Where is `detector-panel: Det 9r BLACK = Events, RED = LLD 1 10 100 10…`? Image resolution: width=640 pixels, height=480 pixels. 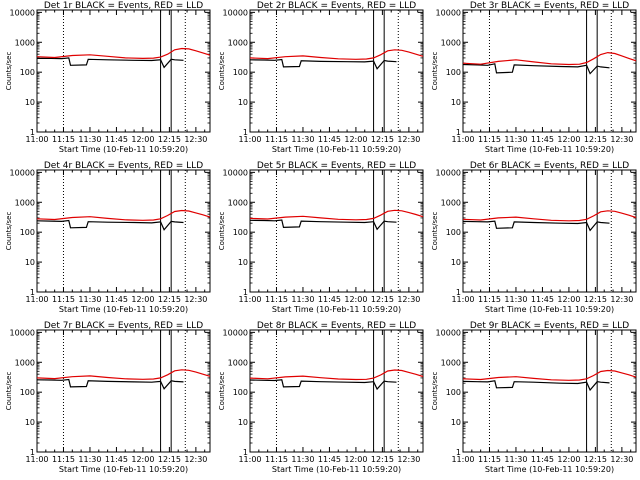 detector-panel: Det 9r BLACK = Events, RED = LLD 1 10 100 10… is located at coordinates (534, 397).